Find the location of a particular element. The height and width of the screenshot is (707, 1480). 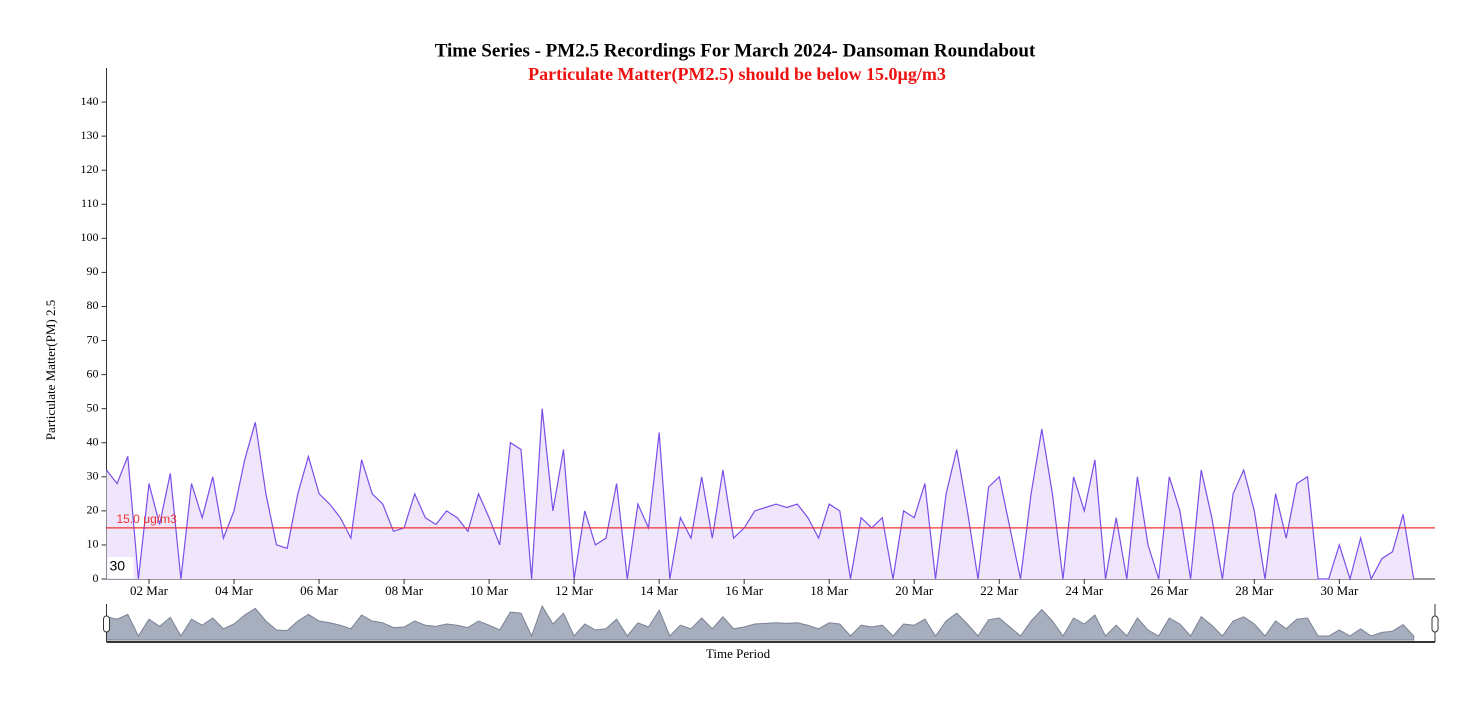

y-tick-label: 0 is located at coordinates (96, 578).